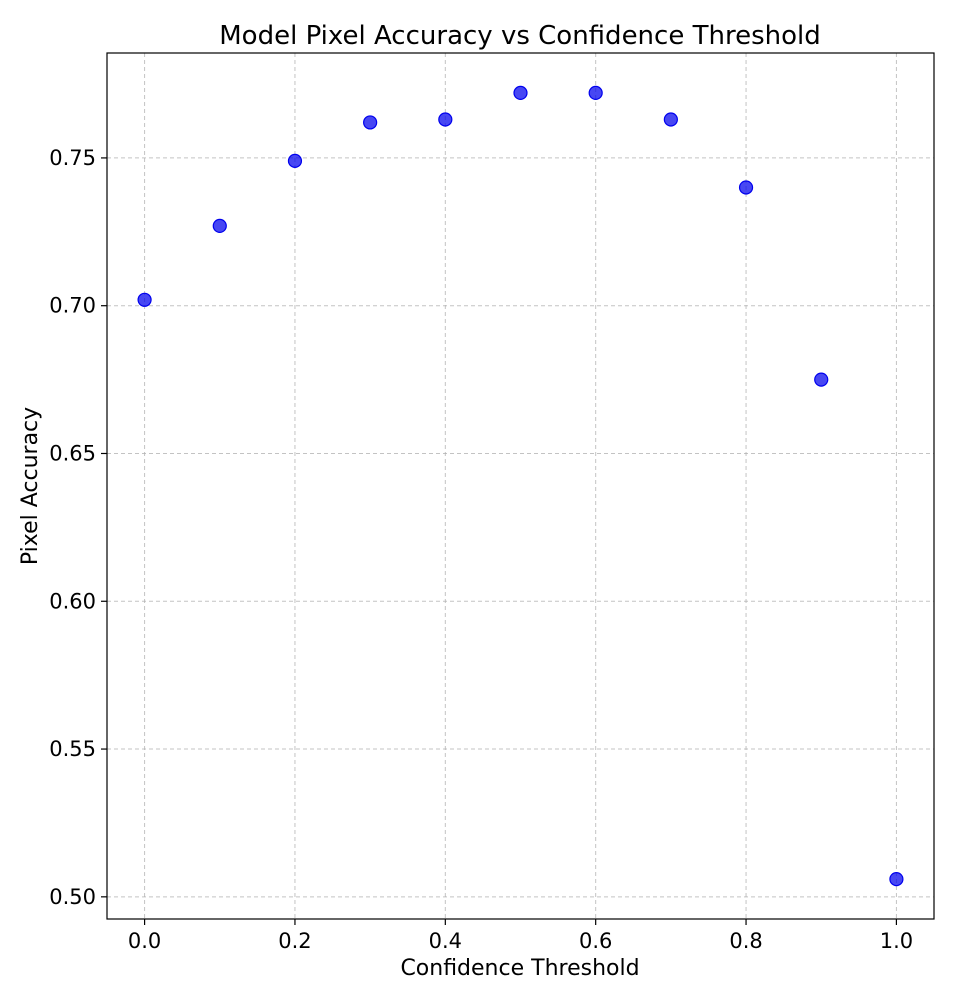 This screenshot has height=1005, width=957. I want to click on y-axis-label: Pixel Accuracy, so click(30, 486).